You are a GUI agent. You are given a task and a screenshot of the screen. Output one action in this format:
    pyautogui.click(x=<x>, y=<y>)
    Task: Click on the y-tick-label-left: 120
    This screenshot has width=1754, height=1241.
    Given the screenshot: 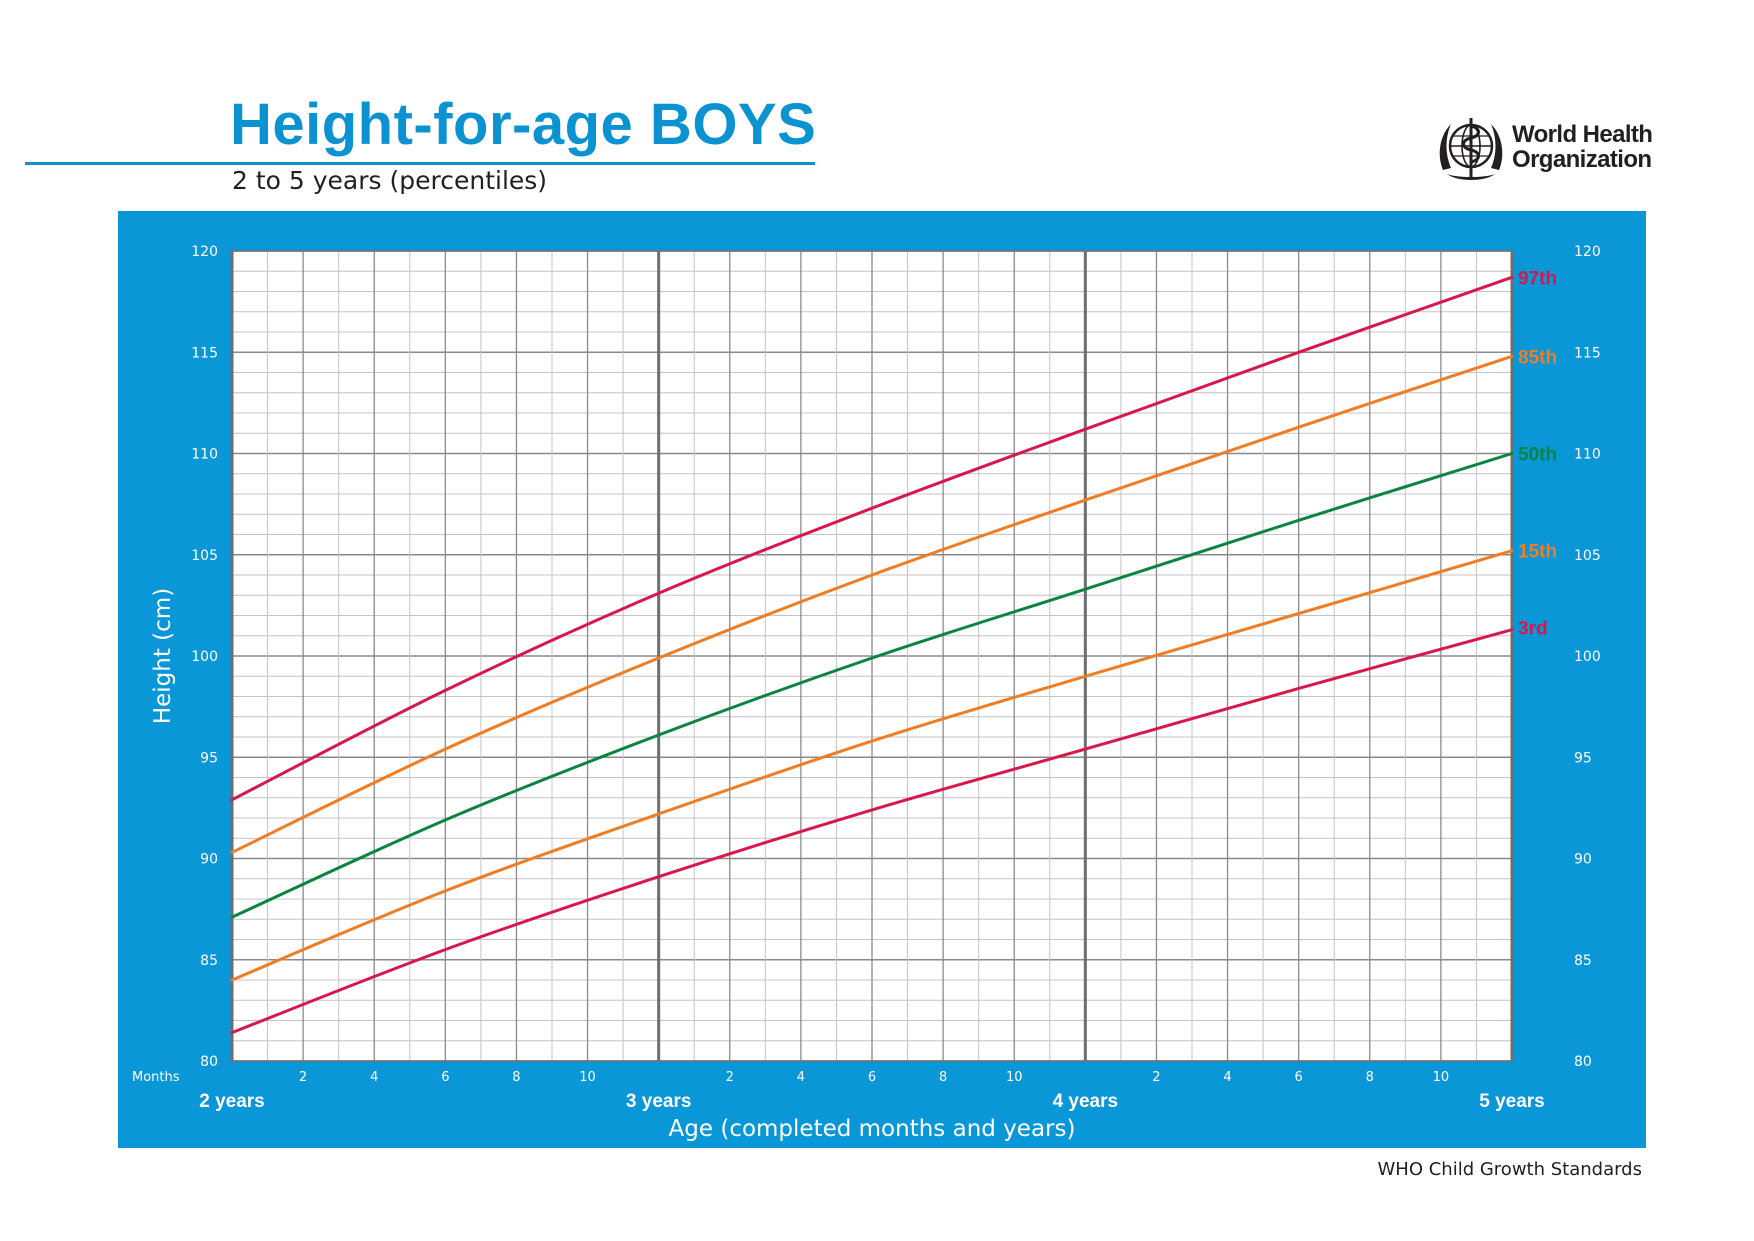 What is the action you would take?
    pyautogui.click(x=204, y=252)
    